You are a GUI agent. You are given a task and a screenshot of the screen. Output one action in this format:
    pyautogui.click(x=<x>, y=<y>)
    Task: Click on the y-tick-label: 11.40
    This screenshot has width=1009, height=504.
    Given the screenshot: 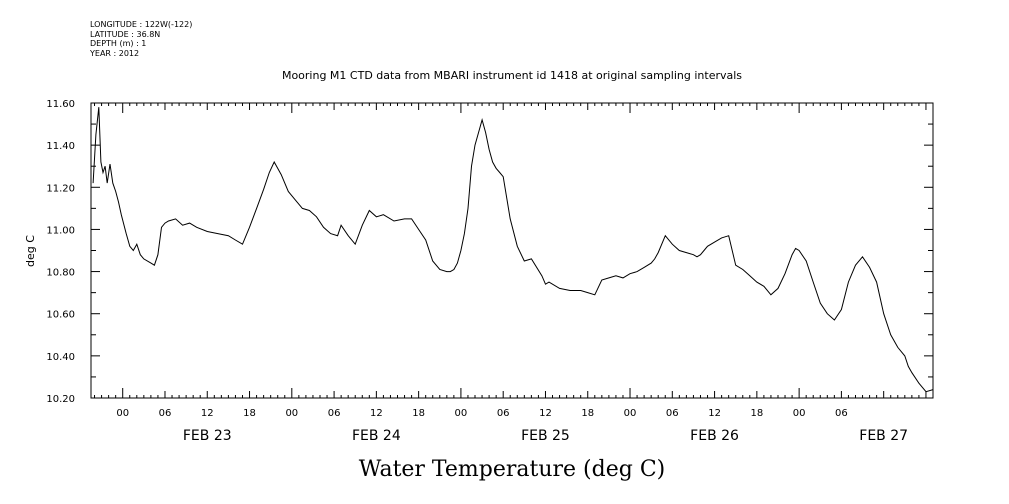 What is the action you would take?
    pyautogui.click(x=60, y=146)
    